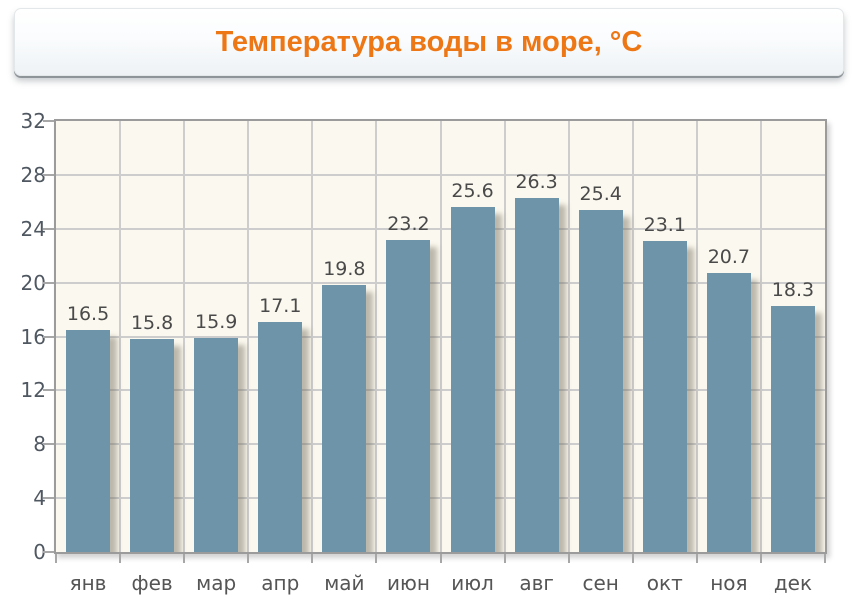 The height and width of the screenshot is (609, 860). Describe the element at coordinates (33, 228) in the screenshot. I see `y-axis-tick-label: 24` at that location.